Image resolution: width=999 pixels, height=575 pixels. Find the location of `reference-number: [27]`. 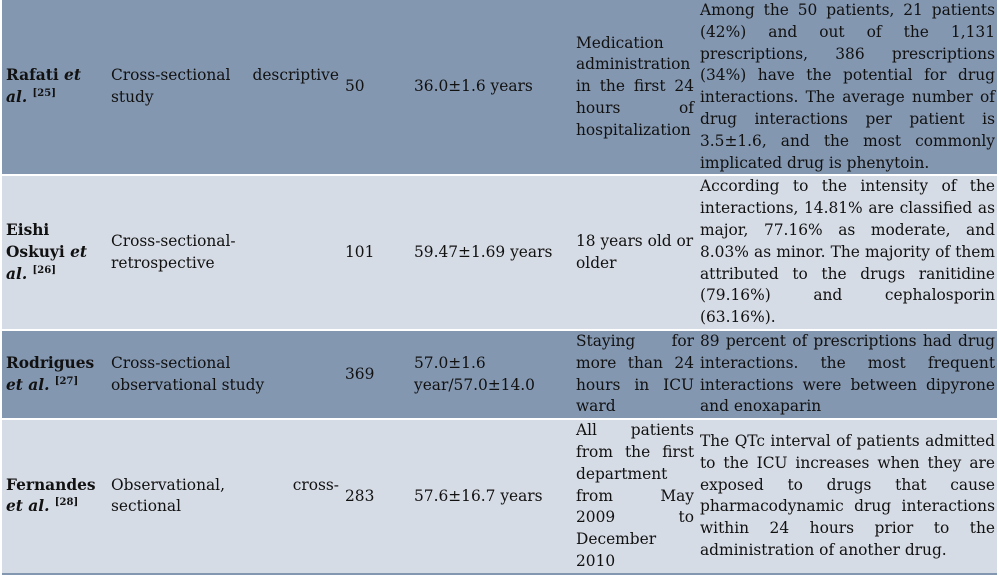

reference-number: [27] is located at coordinates (66, 381).